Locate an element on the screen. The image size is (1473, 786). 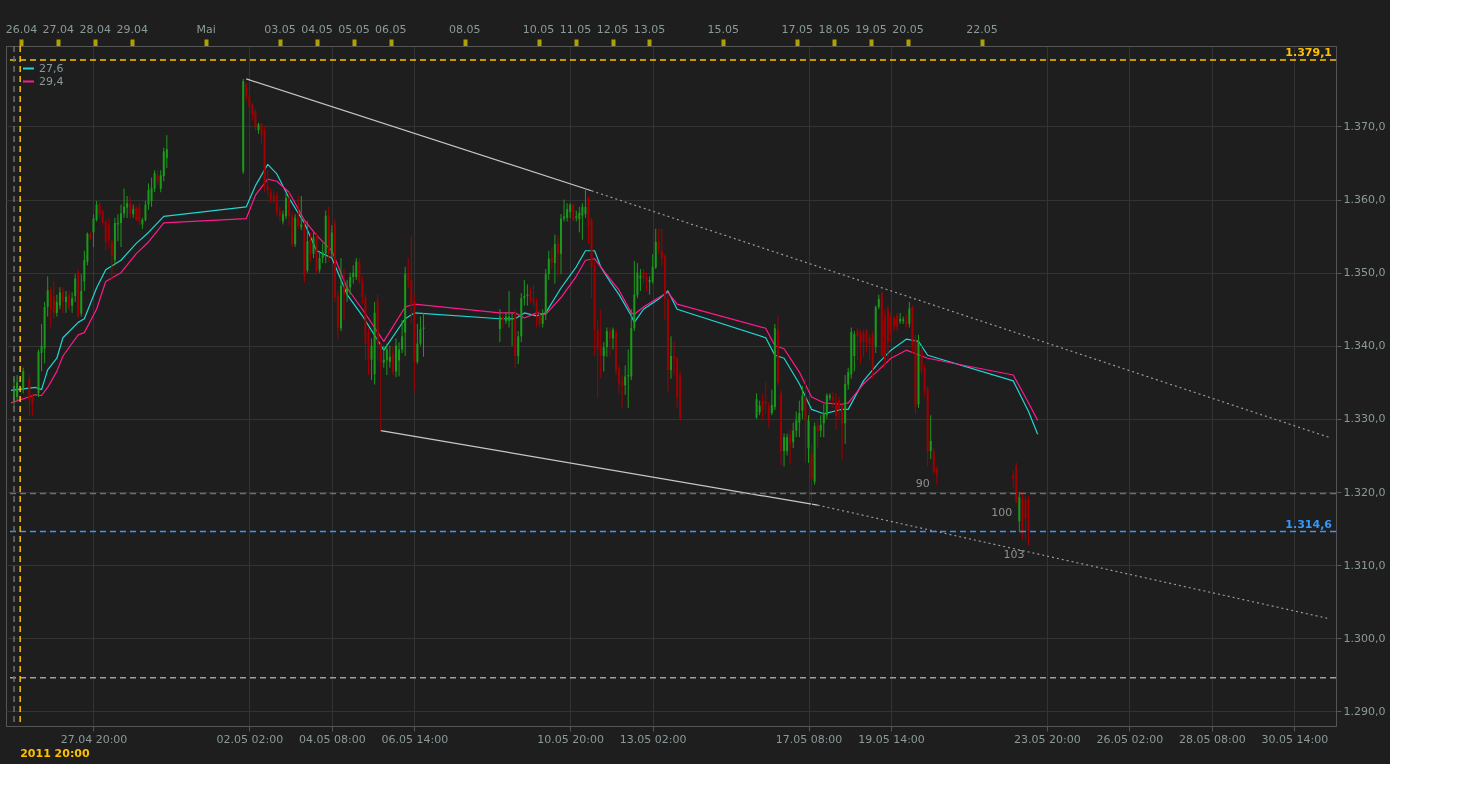
x-tick-label: 27.04 20:00 is located at coordinates (94, 739).